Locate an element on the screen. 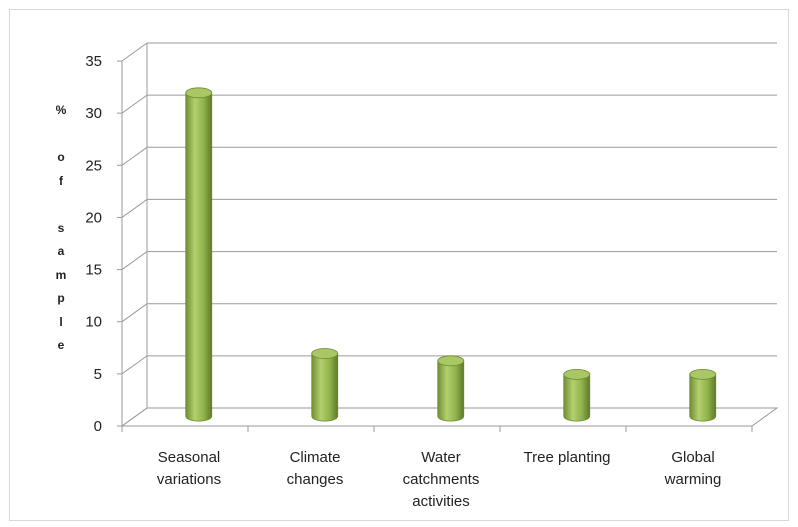 The image size is (798, 527). y-axis-title-letter: o is located at coordinates (61, 157).